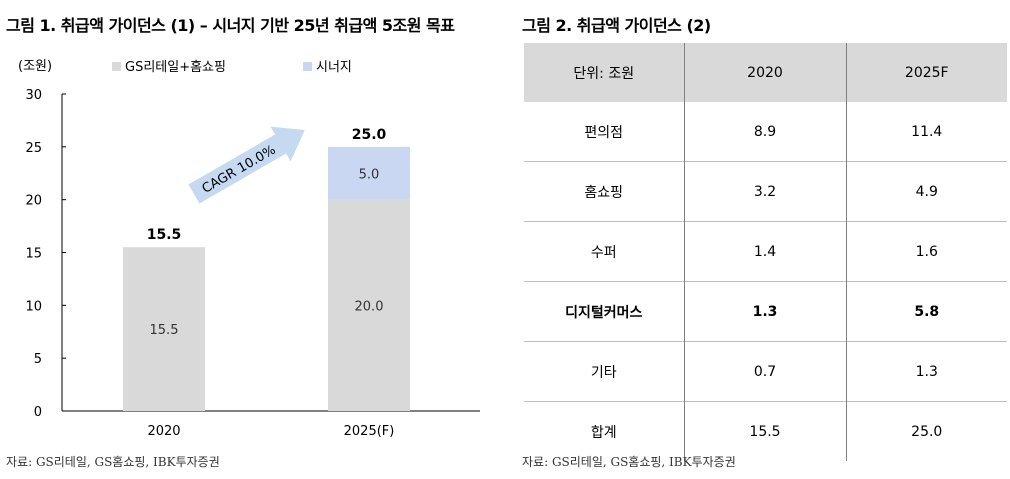 The width and height of the screenshot is (1010, 479). I want to click on bar-value-label: 15.5, so click(164, 330).